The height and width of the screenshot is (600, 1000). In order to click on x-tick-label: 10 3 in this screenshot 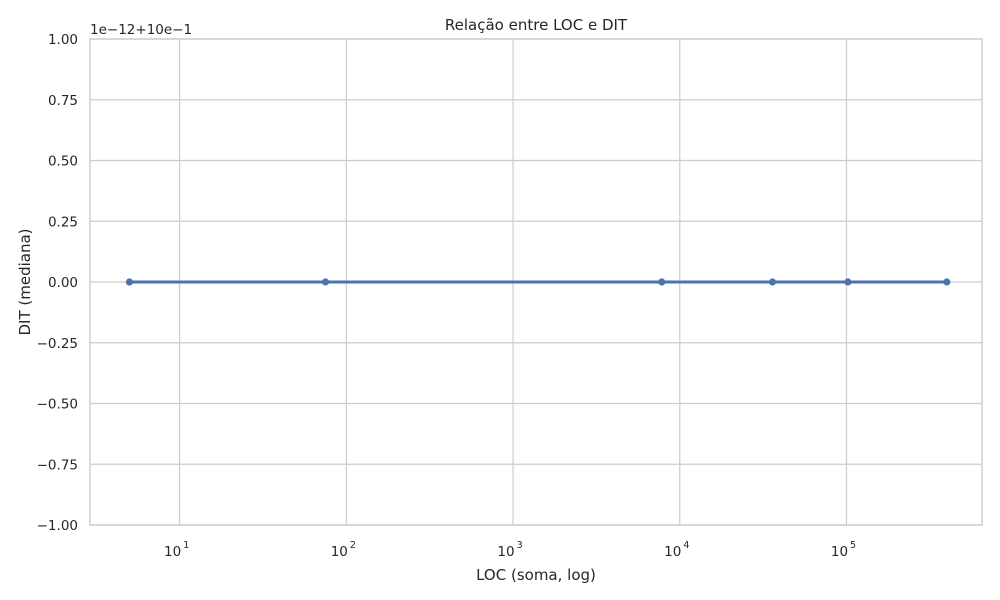, I will do `click(509, 550)`.